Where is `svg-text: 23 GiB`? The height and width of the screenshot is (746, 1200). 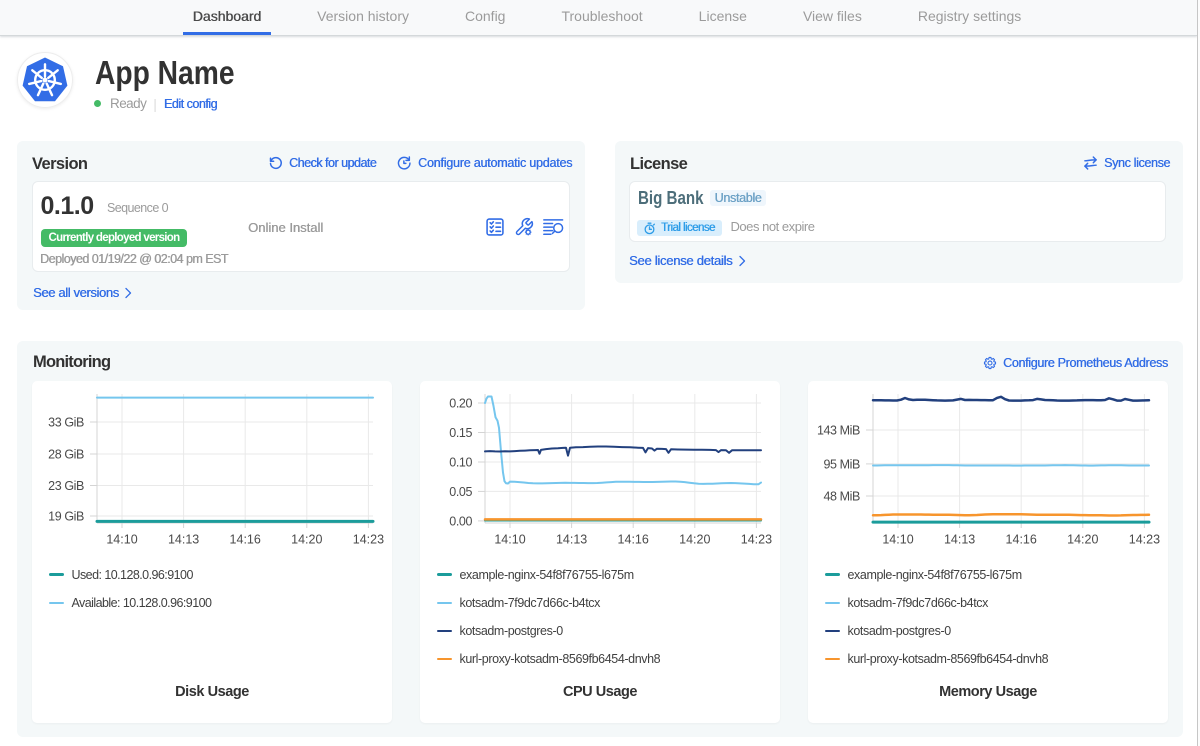 svg-text: 23 GiB is located at coordinates (66, 486).